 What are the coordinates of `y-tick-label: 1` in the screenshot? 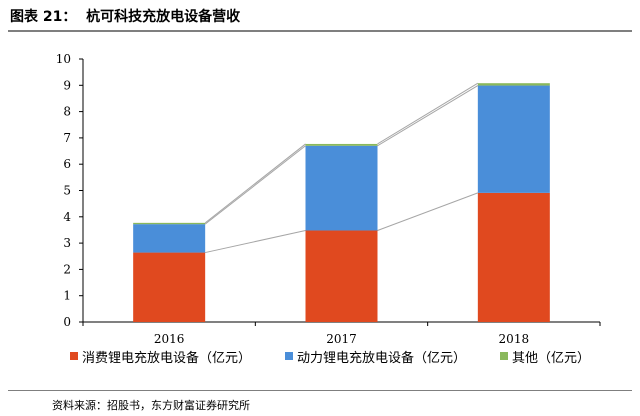 It's located at (67, 296).